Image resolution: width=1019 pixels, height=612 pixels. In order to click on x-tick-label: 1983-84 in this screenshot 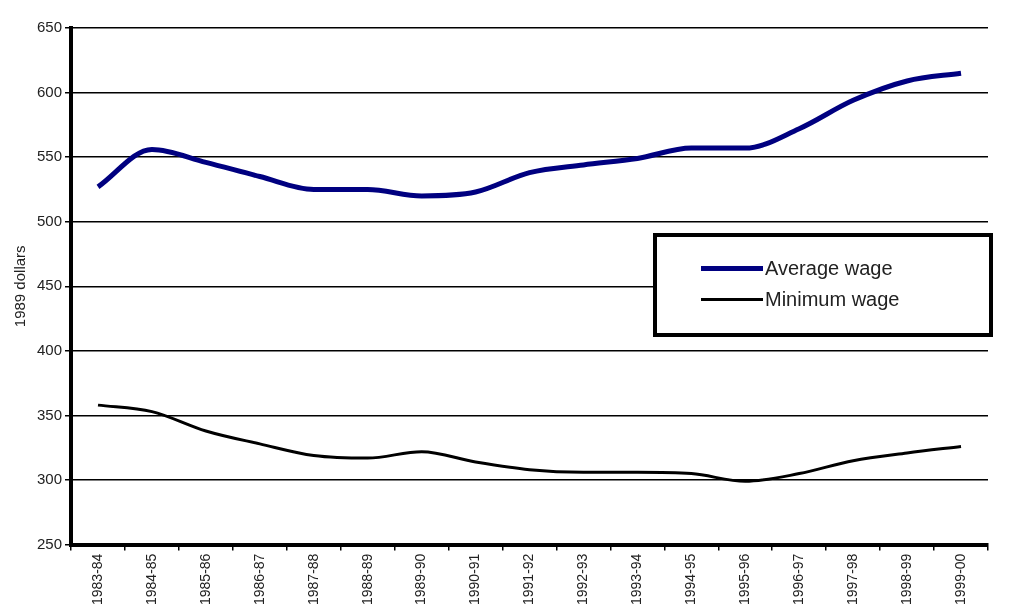, I will do `click(96, 579)`.